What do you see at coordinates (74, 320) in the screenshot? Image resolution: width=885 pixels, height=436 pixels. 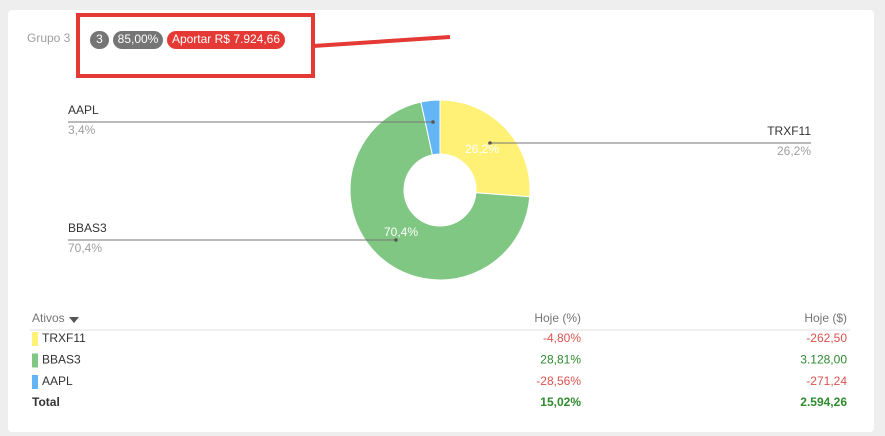 I see `sort-icon` at bounding box center [74, 320].